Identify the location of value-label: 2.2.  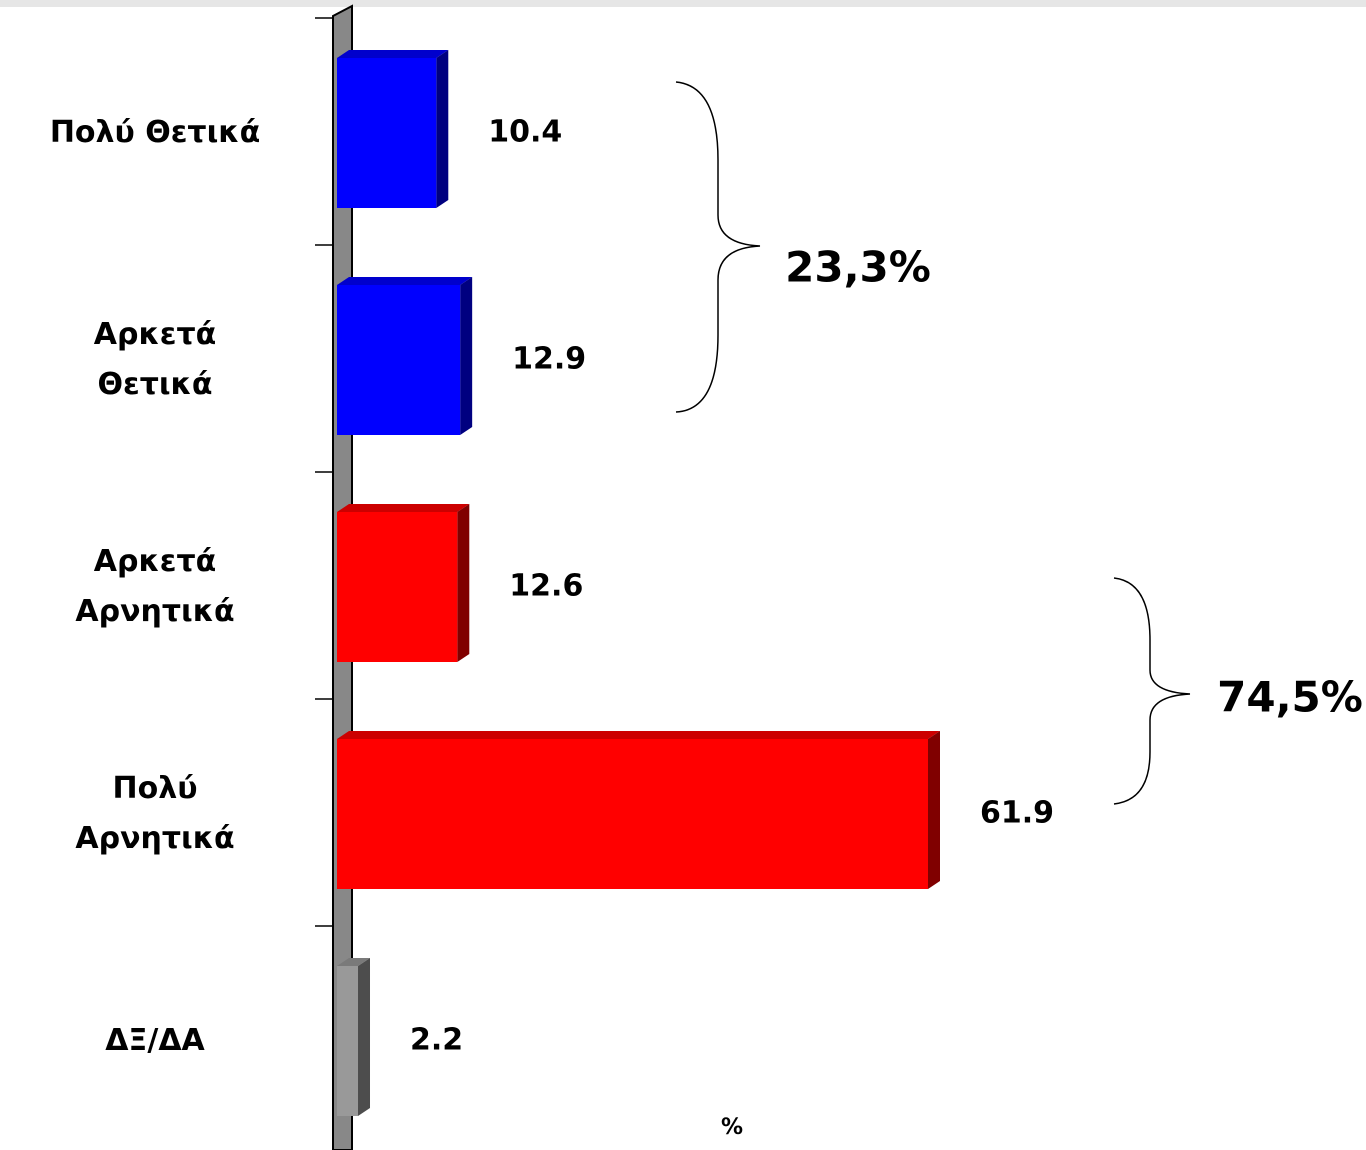
(436, 1040).